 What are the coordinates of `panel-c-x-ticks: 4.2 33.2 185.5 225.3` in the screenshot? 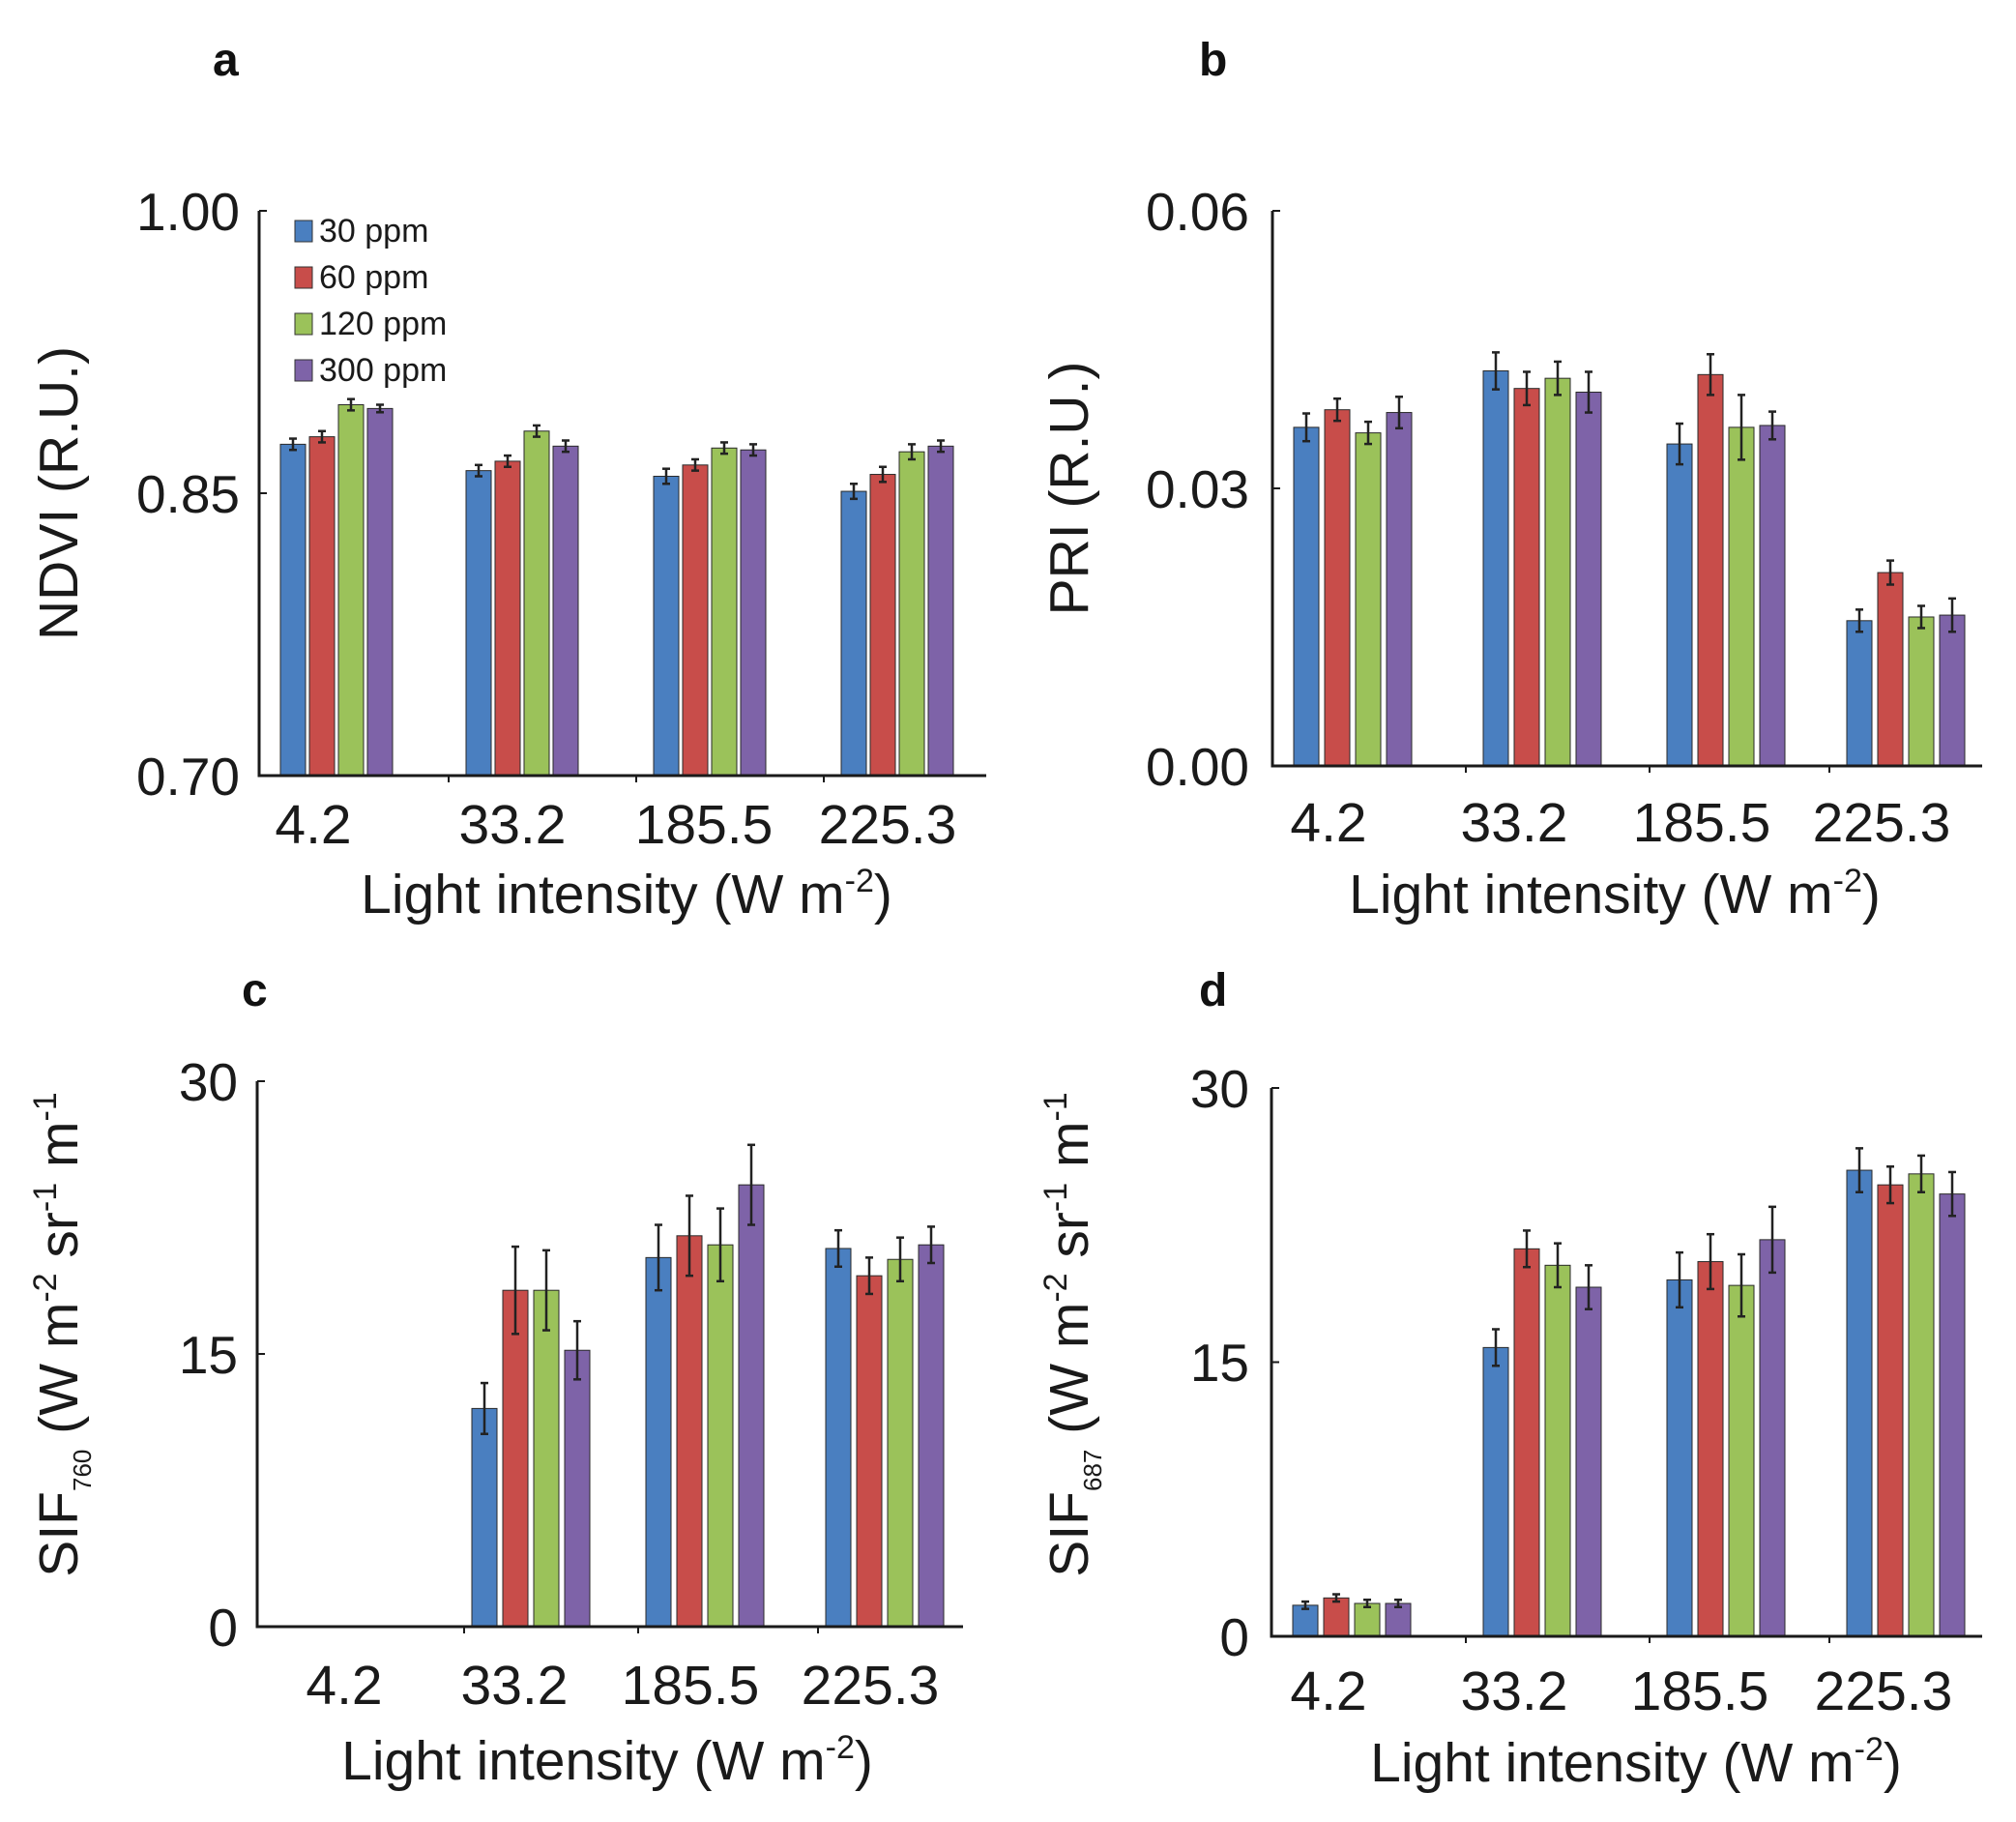 It's located at (622, 1686).